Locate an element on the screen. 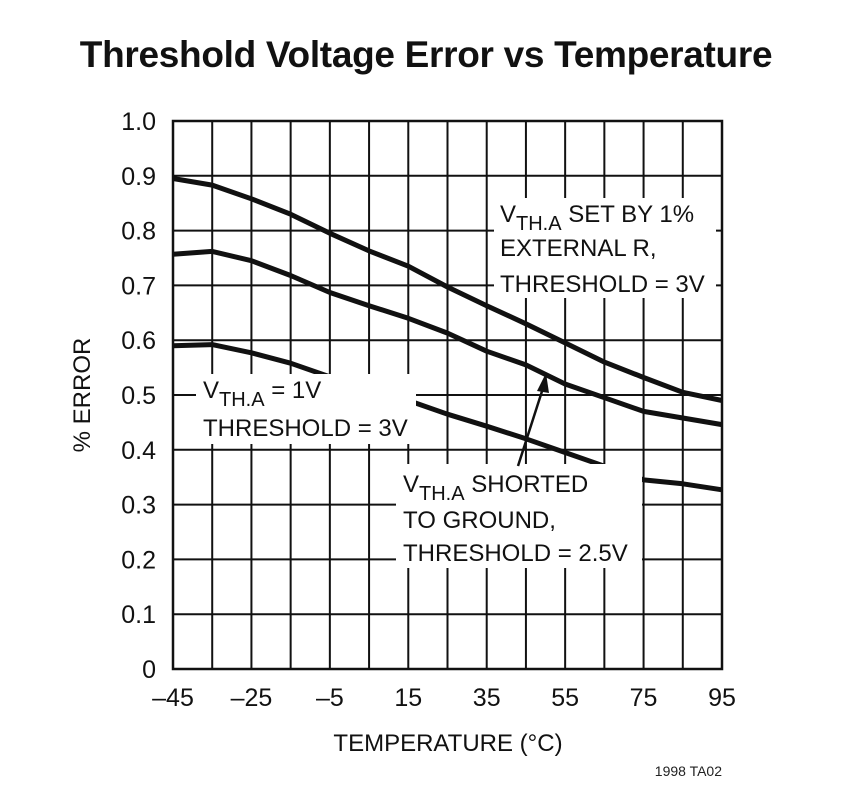 The image size is (852, 805). x-tick-label: –45 is located at coordinates (173, 698).